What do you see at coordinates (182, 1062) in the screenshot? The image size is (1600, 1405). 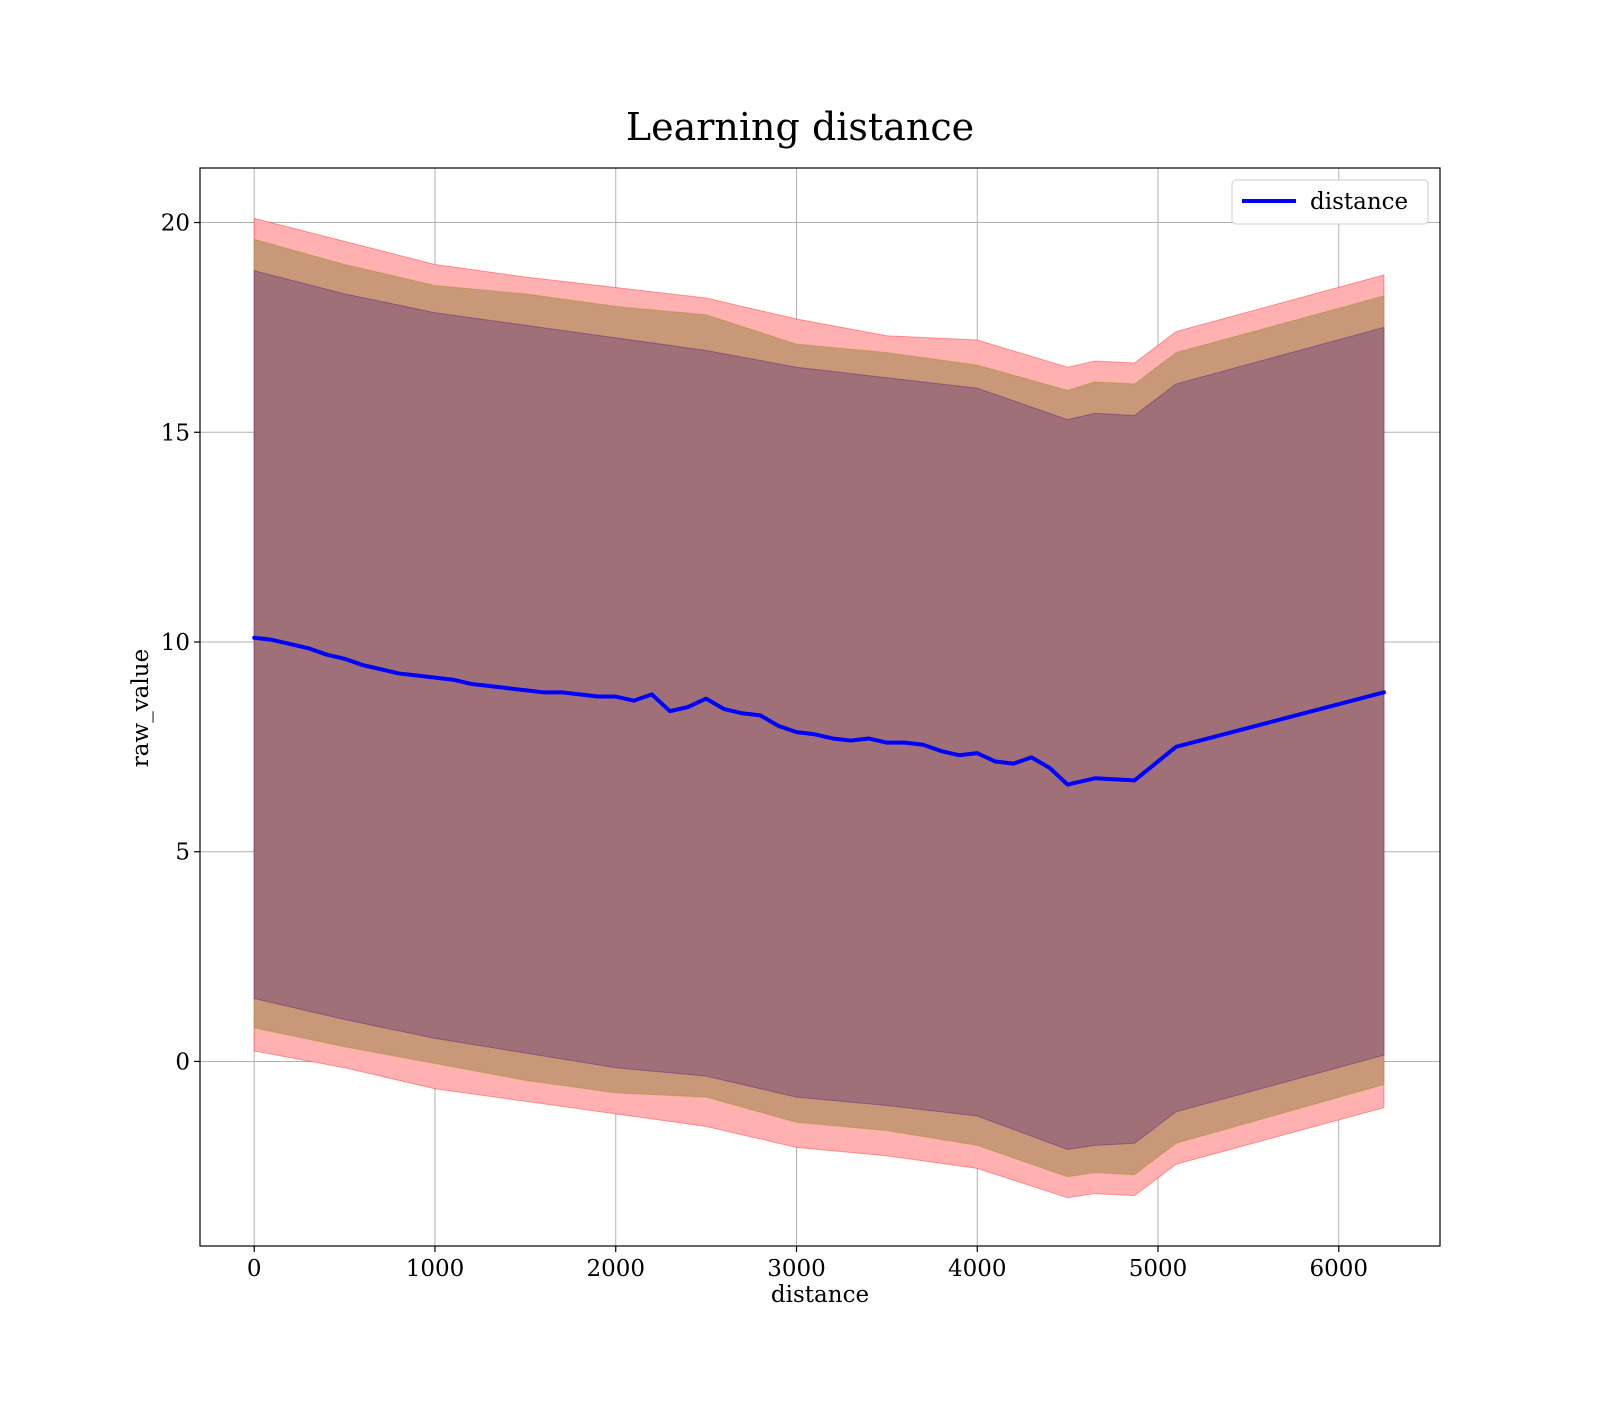 I see `y-tick-label-0: 0` at bounding box center [182, 1062].